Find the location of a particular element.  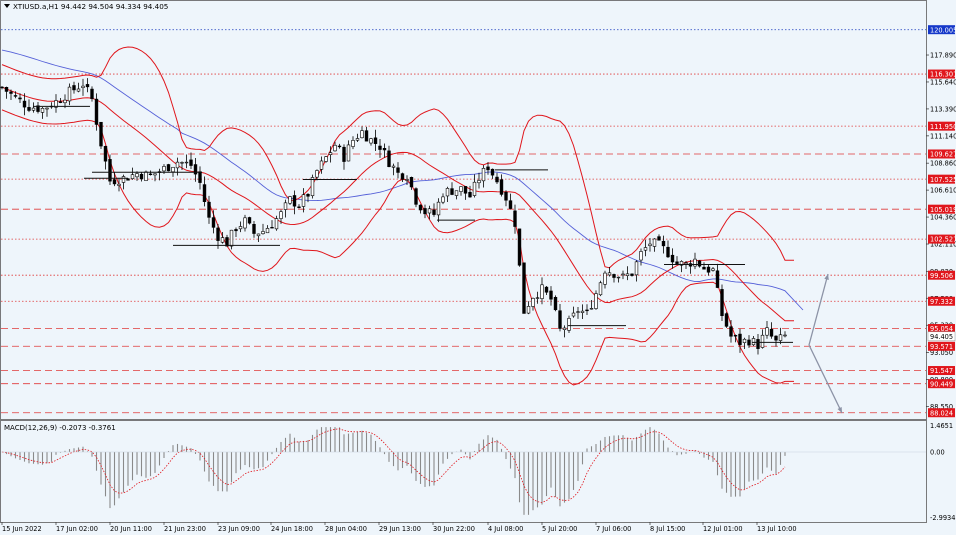

projection-arrows is located at coordinates (825, 343).